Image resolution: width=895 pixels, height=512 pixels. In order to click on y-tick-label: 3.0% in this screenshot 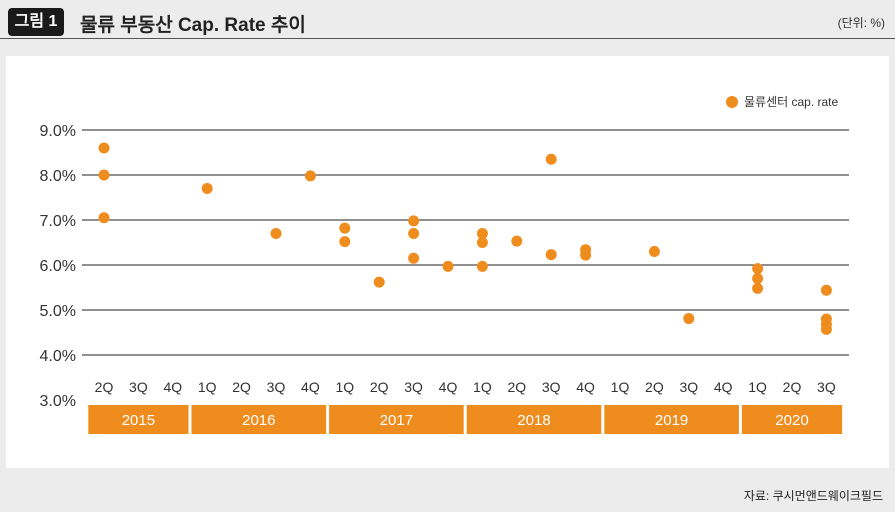, I will do `click(58, 401)`.